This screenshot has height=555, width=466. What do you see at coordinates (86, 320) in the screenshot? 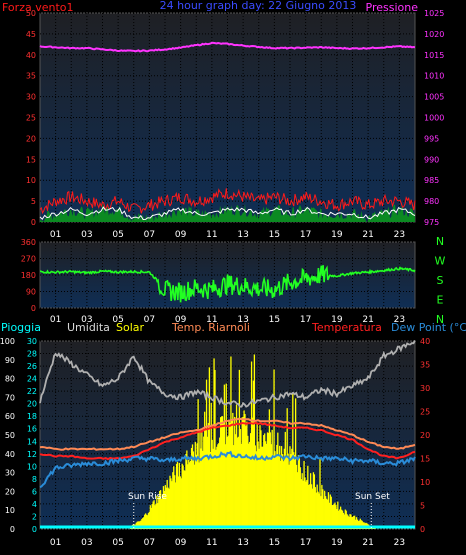
I see `x-tick-label: 03` at bounding box center [86, 320].